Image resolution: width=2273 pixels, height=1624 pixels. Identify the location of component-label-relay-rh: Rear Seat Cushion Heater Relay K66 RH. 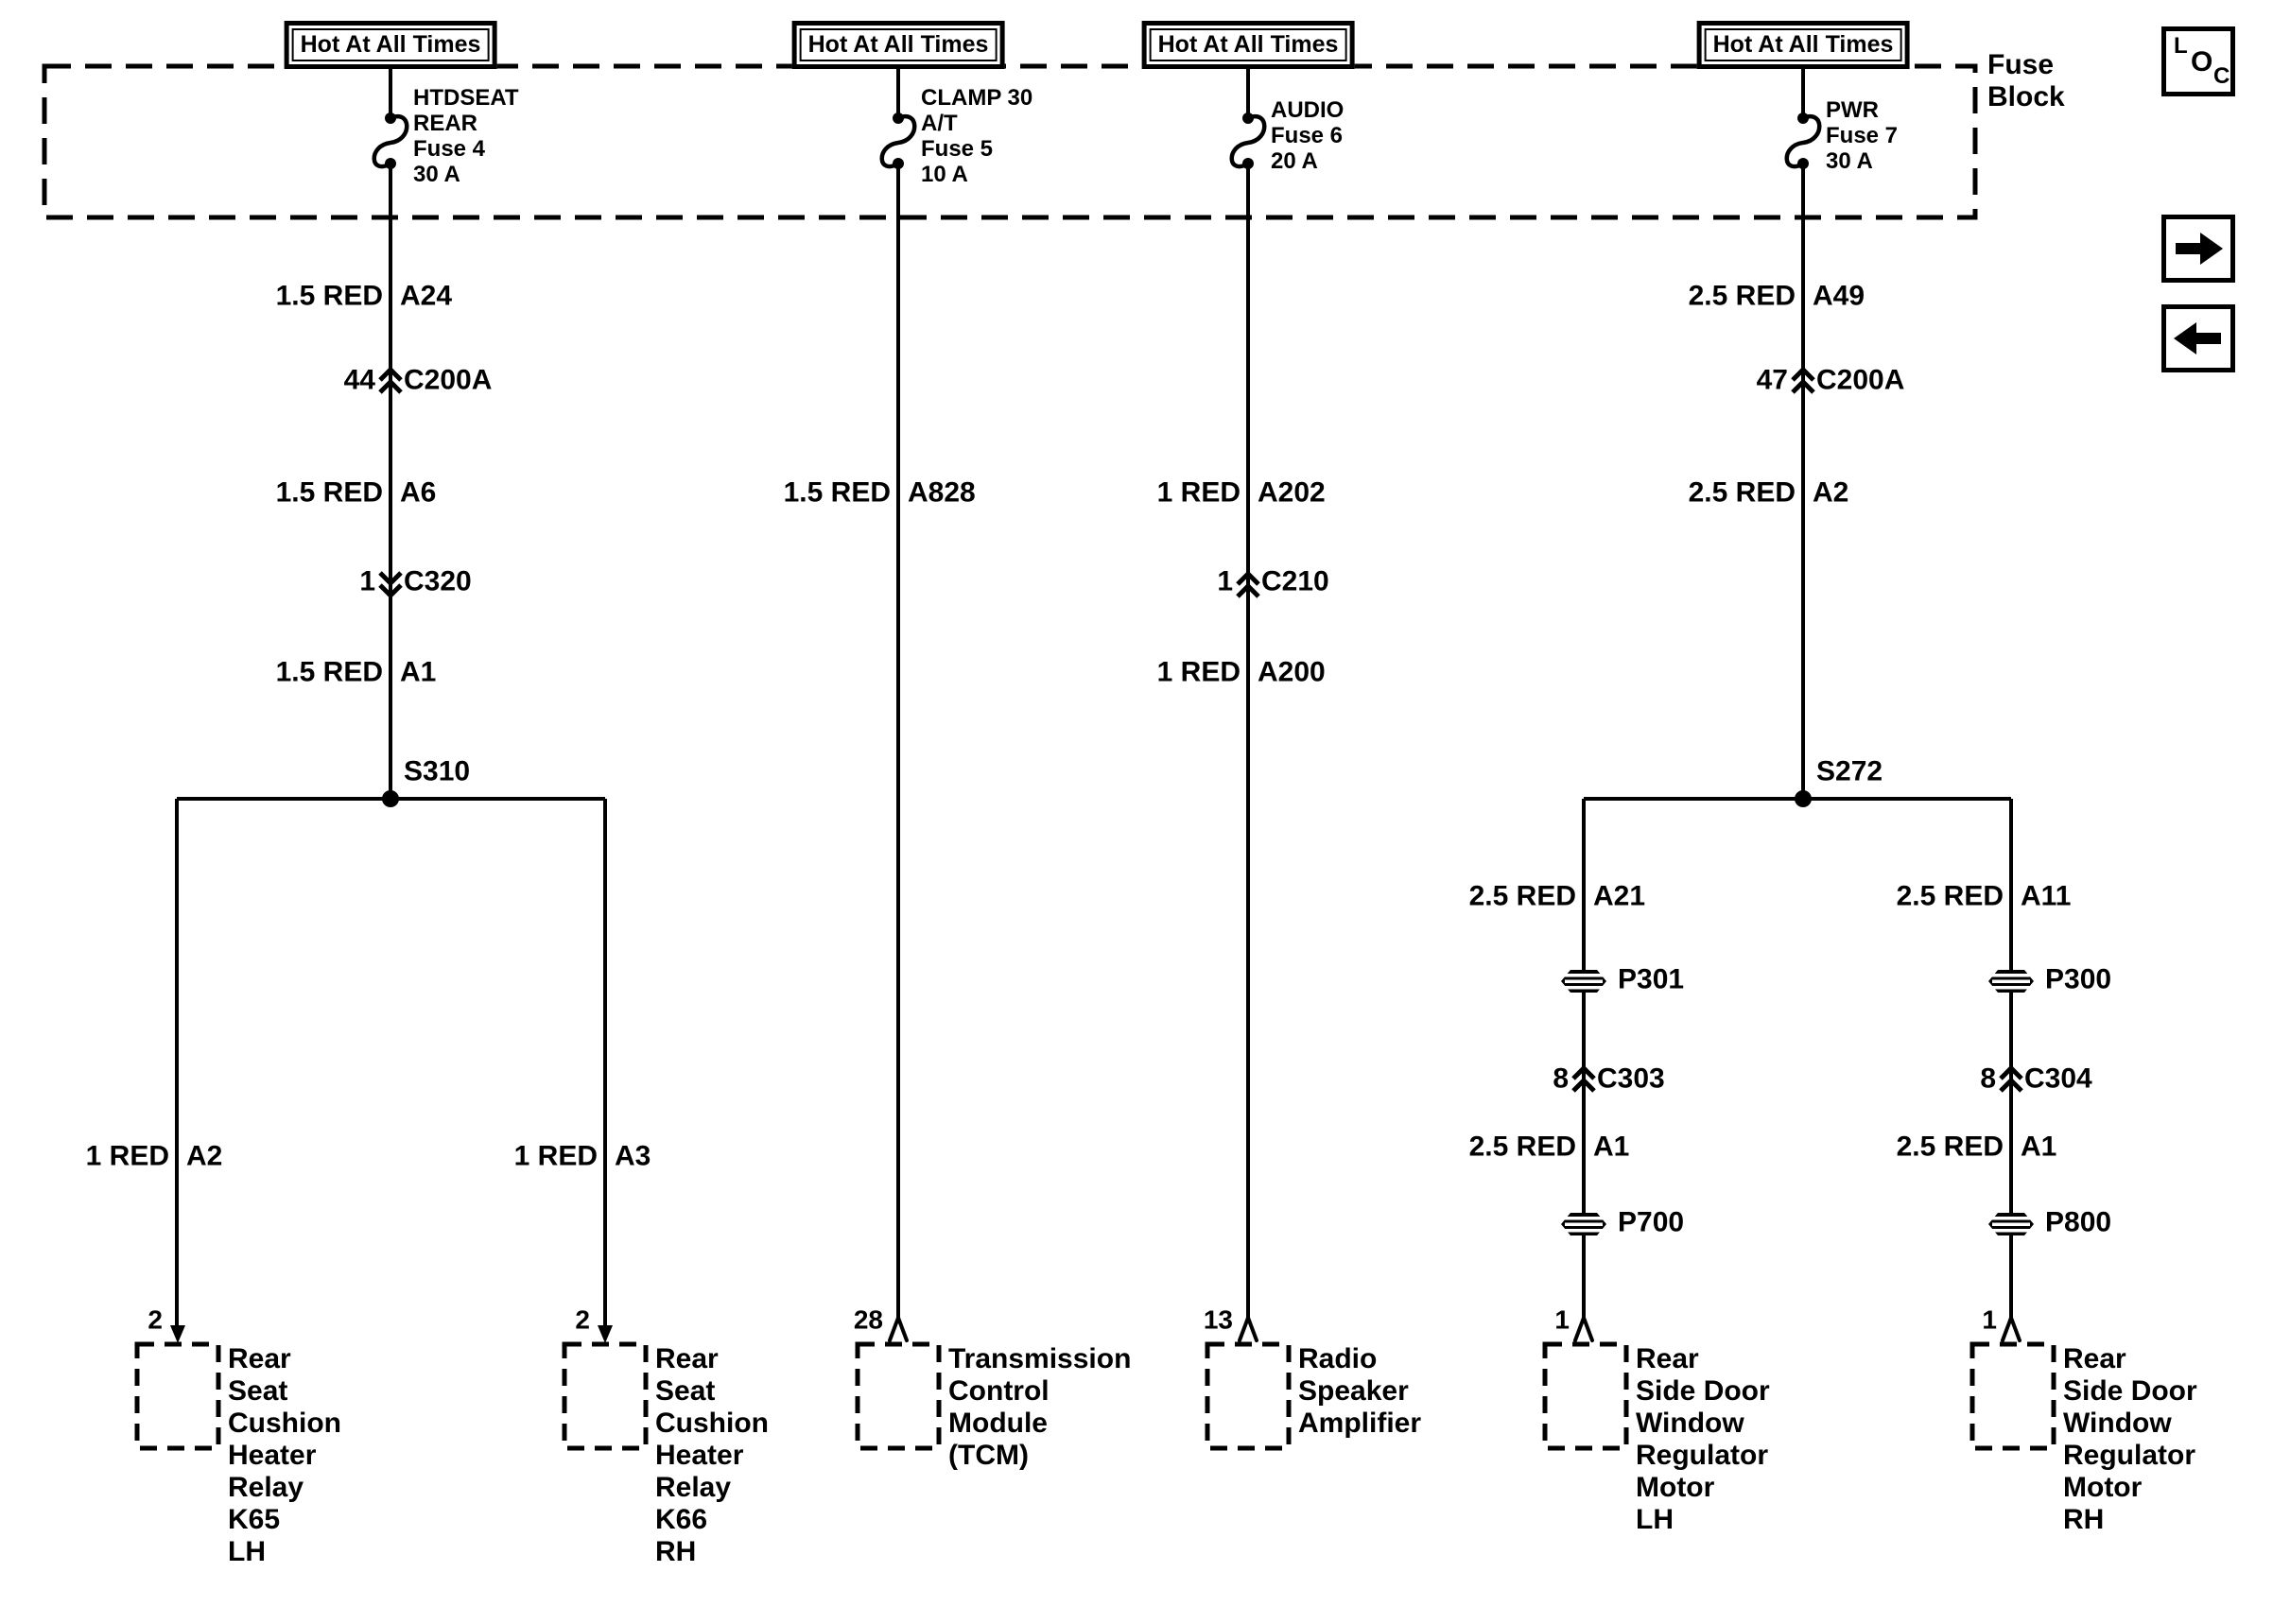
(712, 1455).